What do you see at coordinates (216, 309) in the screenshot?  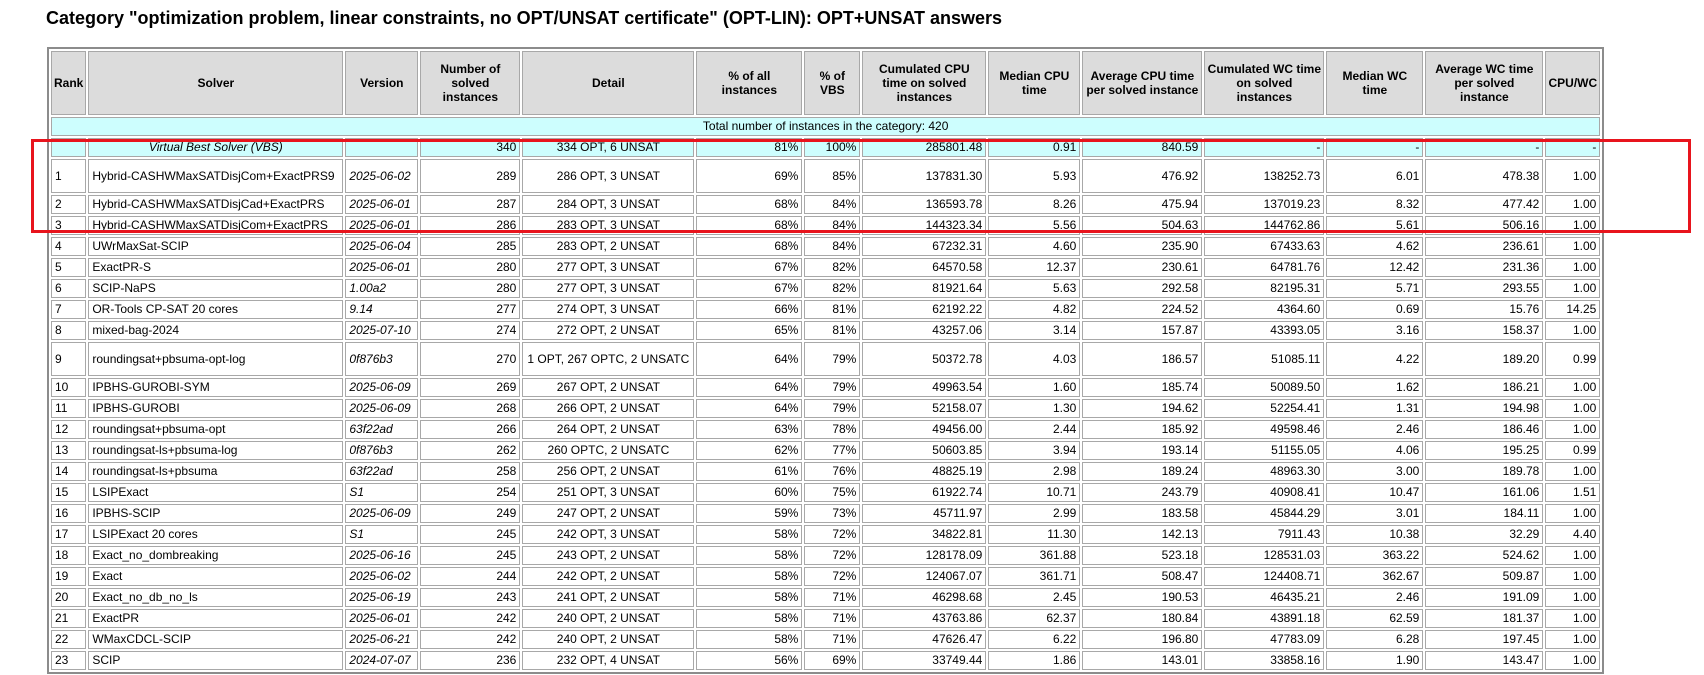 I see `cell-solver: OR-Tools CP-SAT 20 cores` at bounding box center [216, 309].